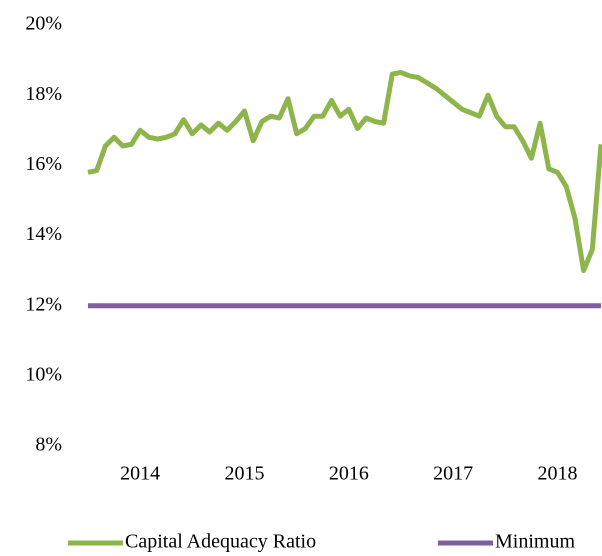 The width and height of the screenshot is (602, 556). What do you see at coordinates (140, 474) in the screenshot?
I see `x-tick-label: 2014` at bounding box center [140, 474].